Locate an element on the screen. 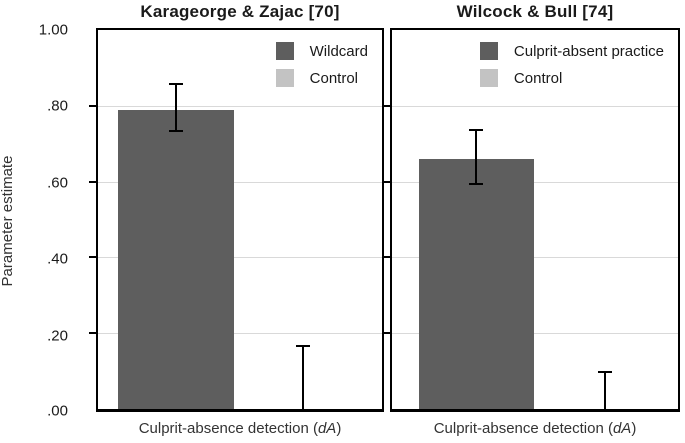  legend-label: Wildcard is located at coordinates (338, 51).